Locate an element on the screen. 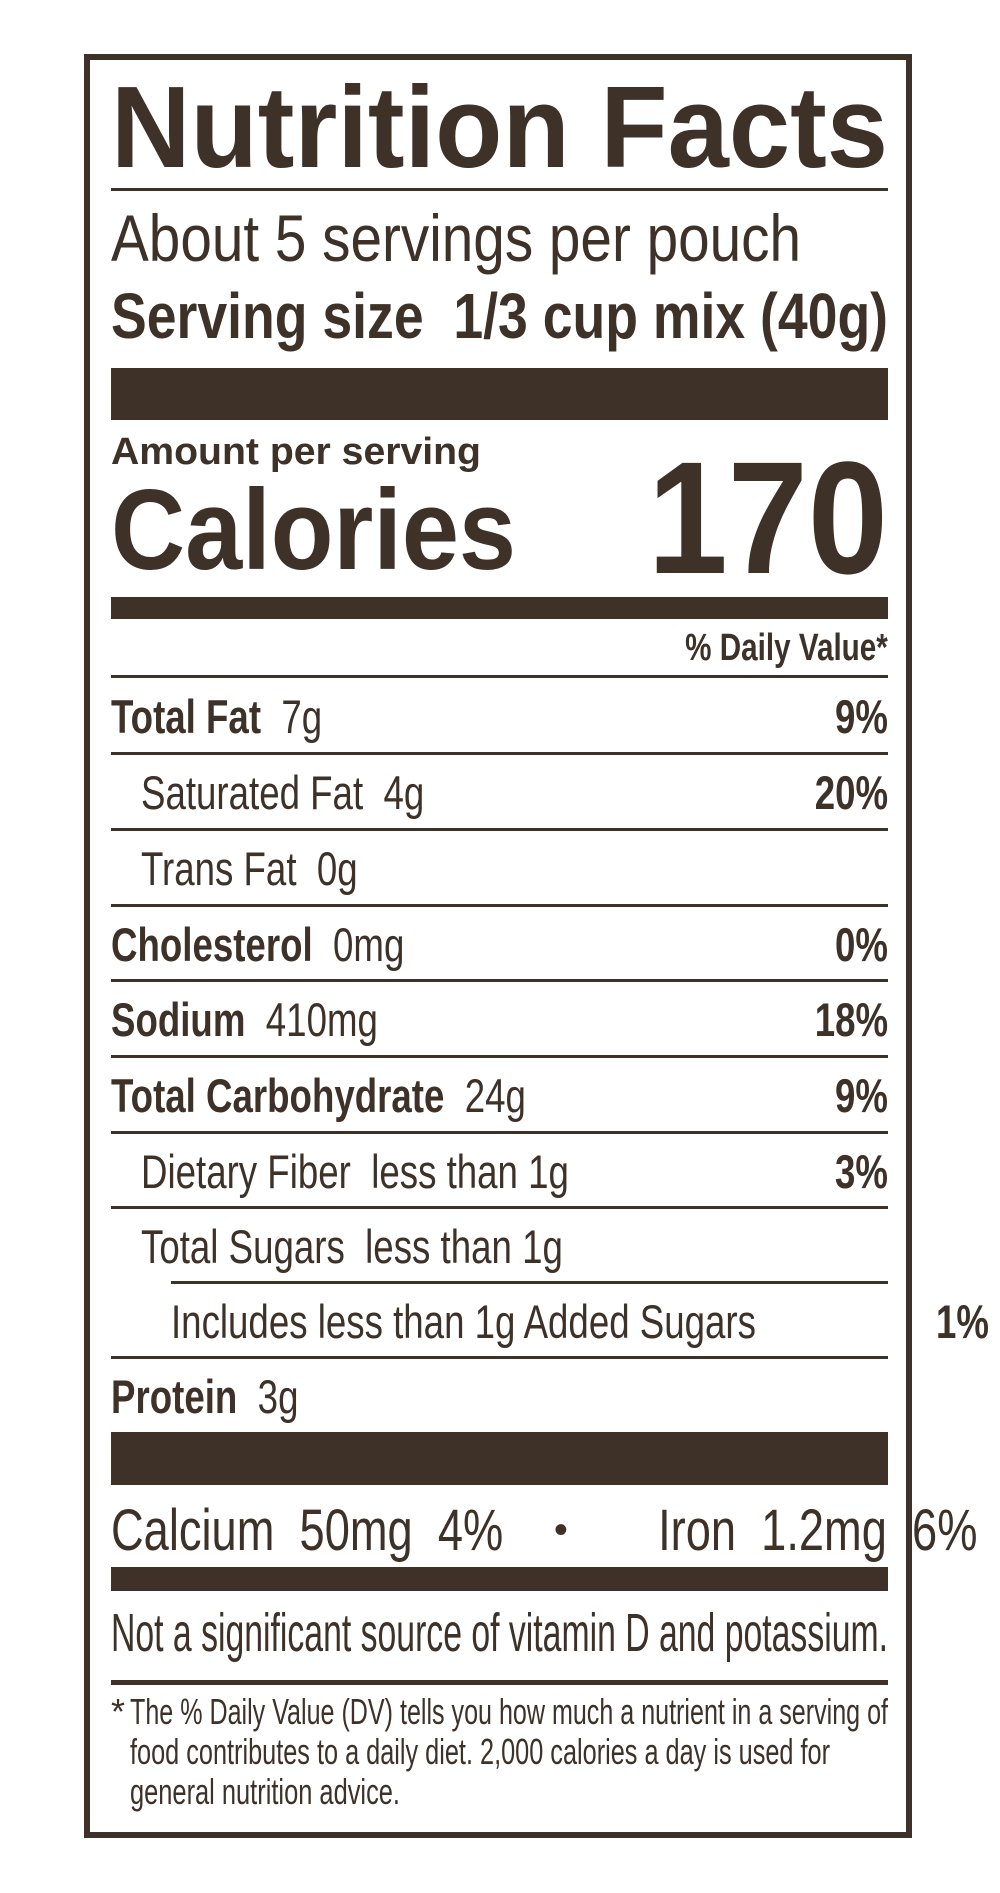 This screenshot has width=1000, height=1893. title-text: Nutrition Facts is located at coordinates (499, 127).